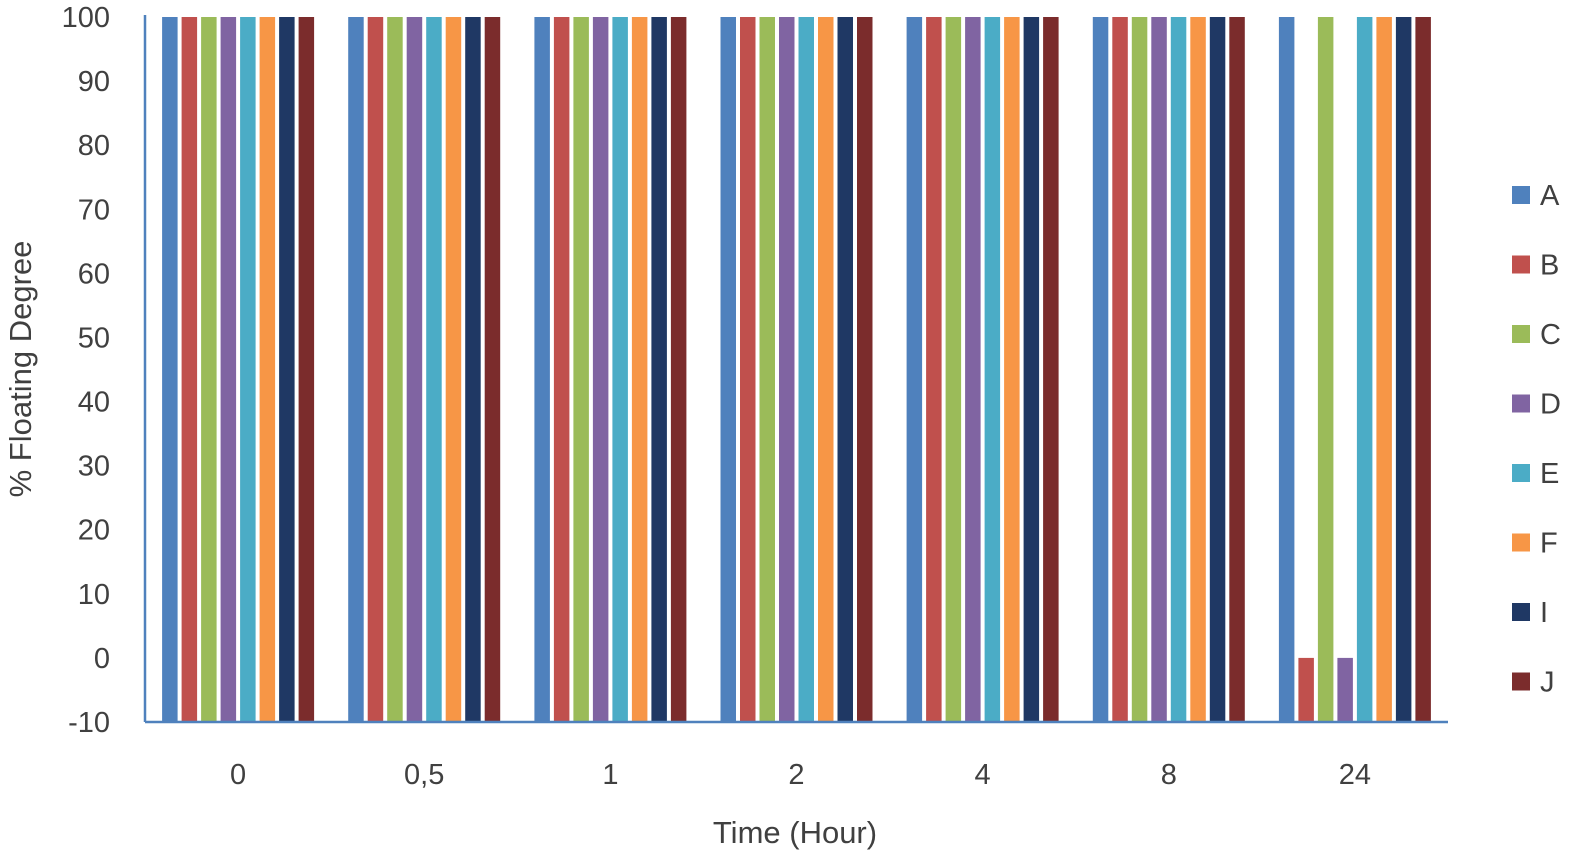 Image resolution: width=1575 pixels, height=858 pixels. Describe the element at coordinates (102, 659) in the screenshot. I see `y-tick-label: 0` at that location.